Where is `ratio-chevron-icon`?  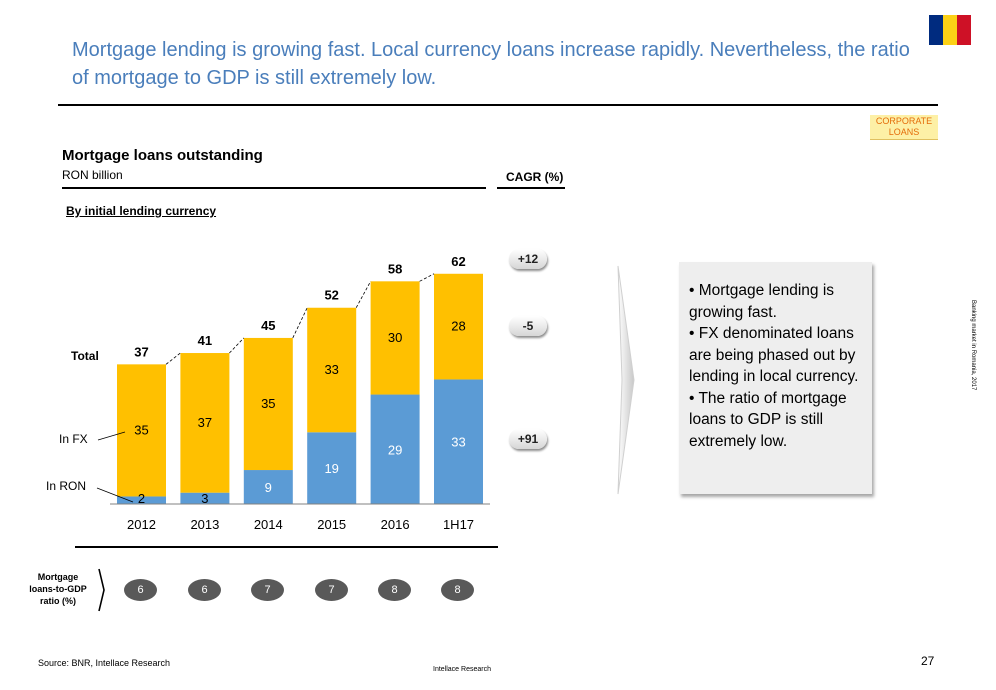
ratio-chevron-icon is located at coordinates (101, 590).